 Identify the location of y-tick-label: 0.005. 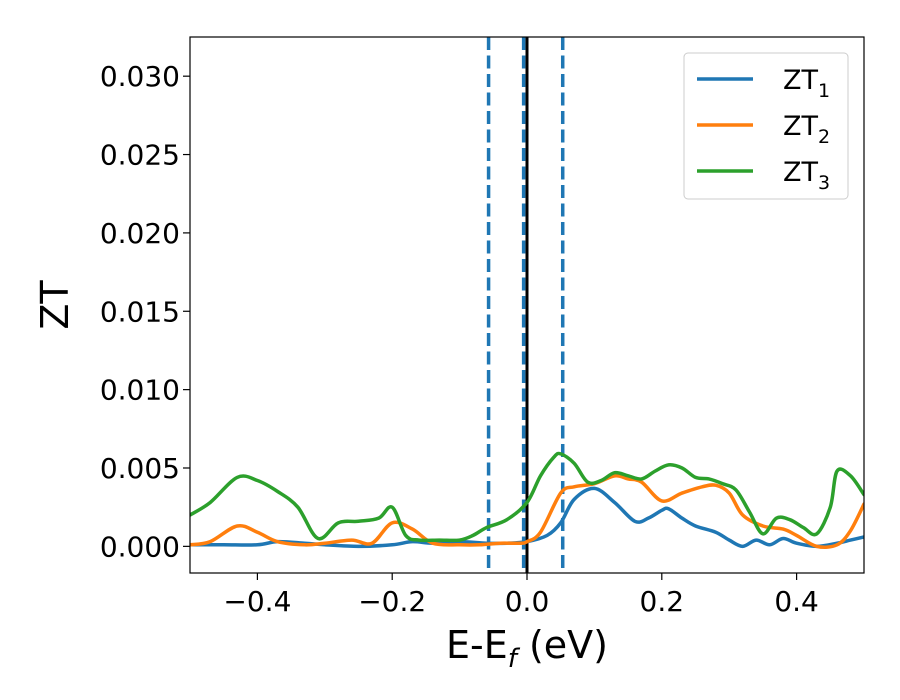
(140, 468).